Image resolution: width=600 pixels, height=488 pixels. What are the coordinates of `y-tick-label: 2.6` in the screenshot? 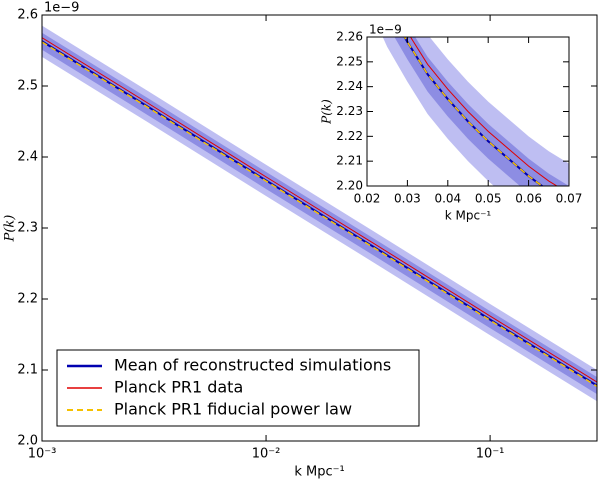 It's located at (27, 15).